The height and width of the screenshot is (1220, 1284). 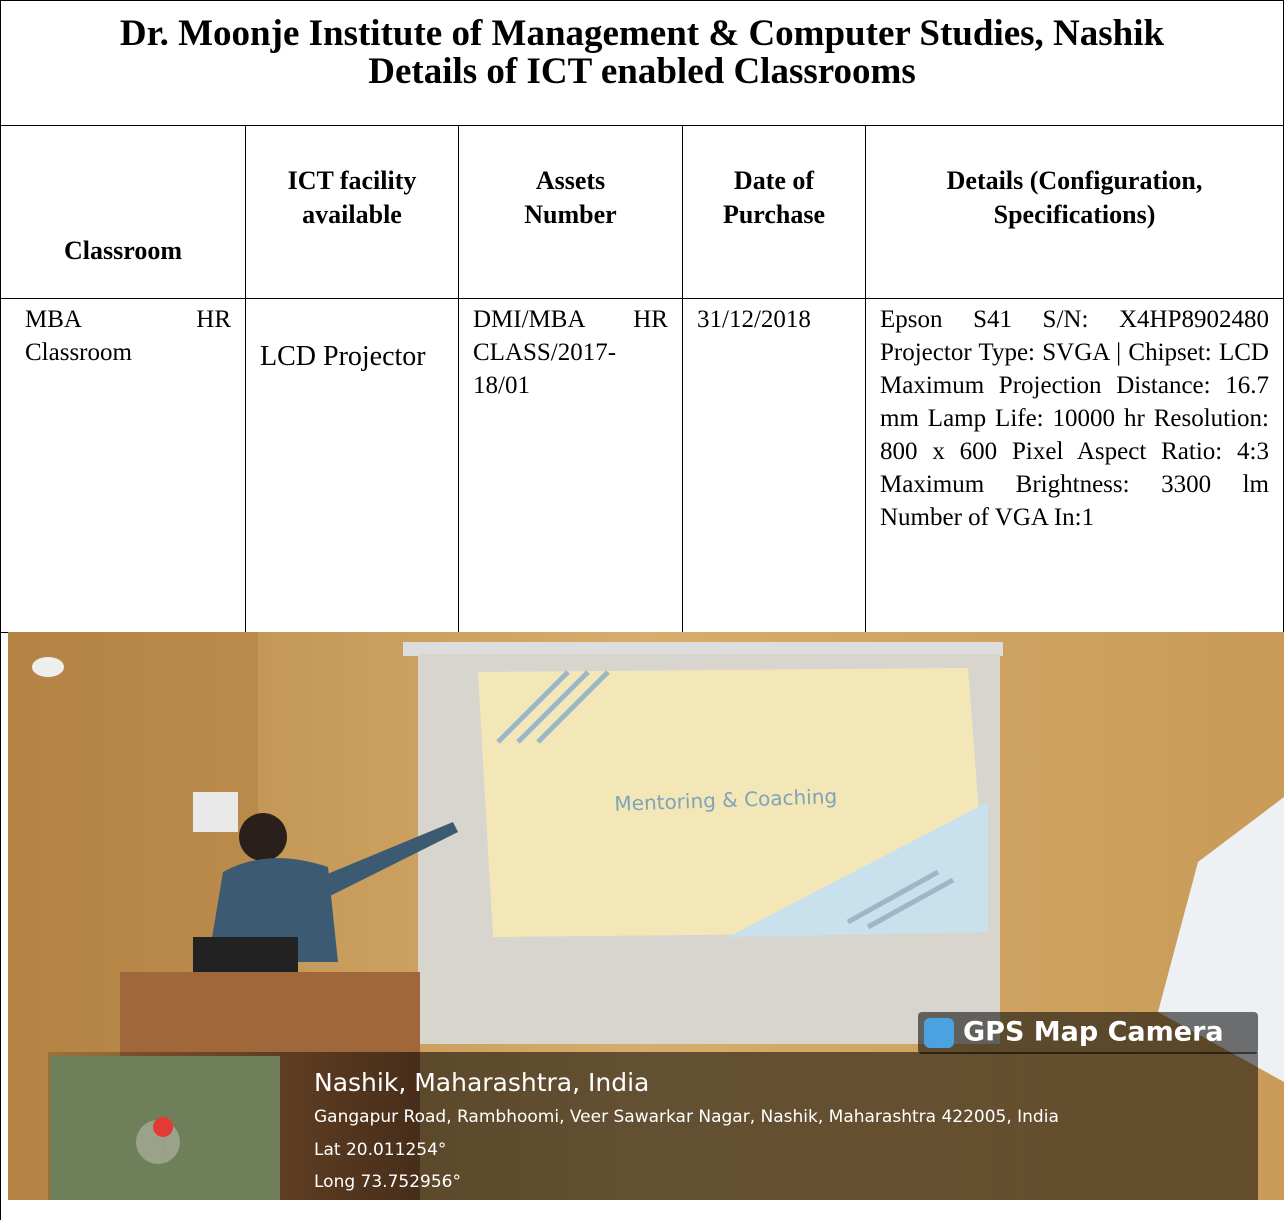 I want to click on header-cell: Assets Number, so click(x=570, y=212).